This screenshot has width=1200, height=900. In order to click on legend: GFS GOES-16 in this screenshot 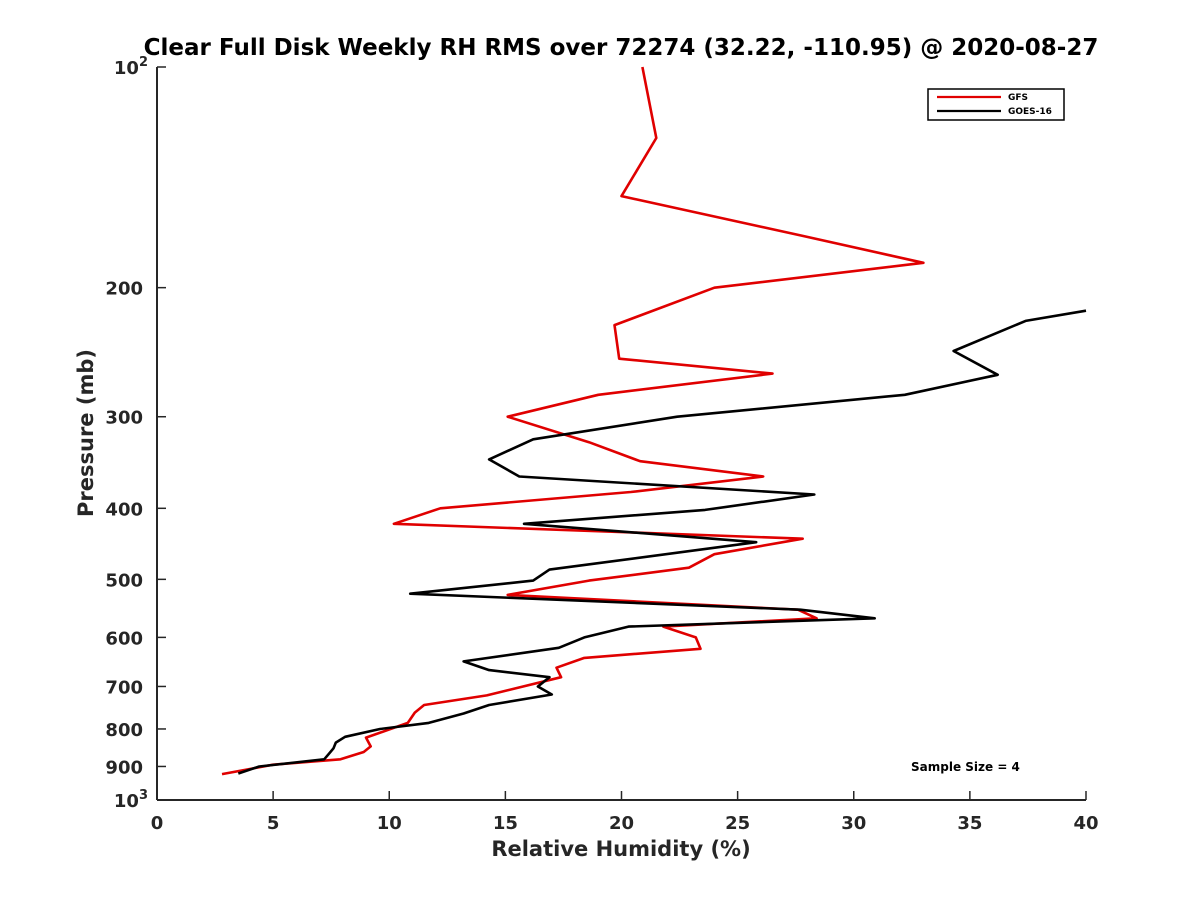, I will do `click(996, 104)`.